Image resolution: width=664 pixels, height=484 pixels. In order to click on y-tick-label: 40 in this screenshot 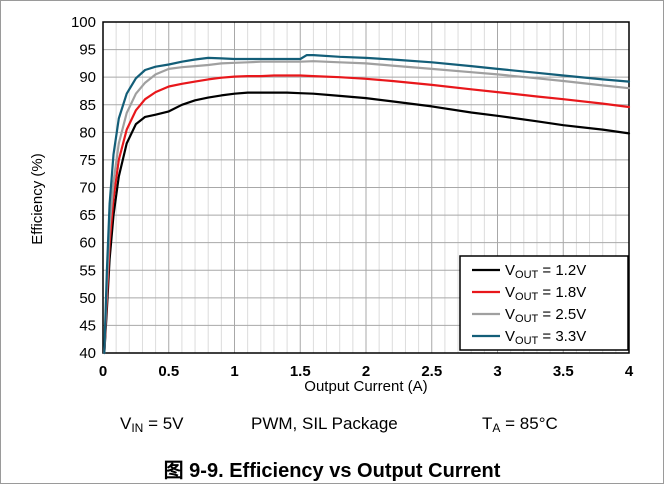, I will do `click(87, 353)`.